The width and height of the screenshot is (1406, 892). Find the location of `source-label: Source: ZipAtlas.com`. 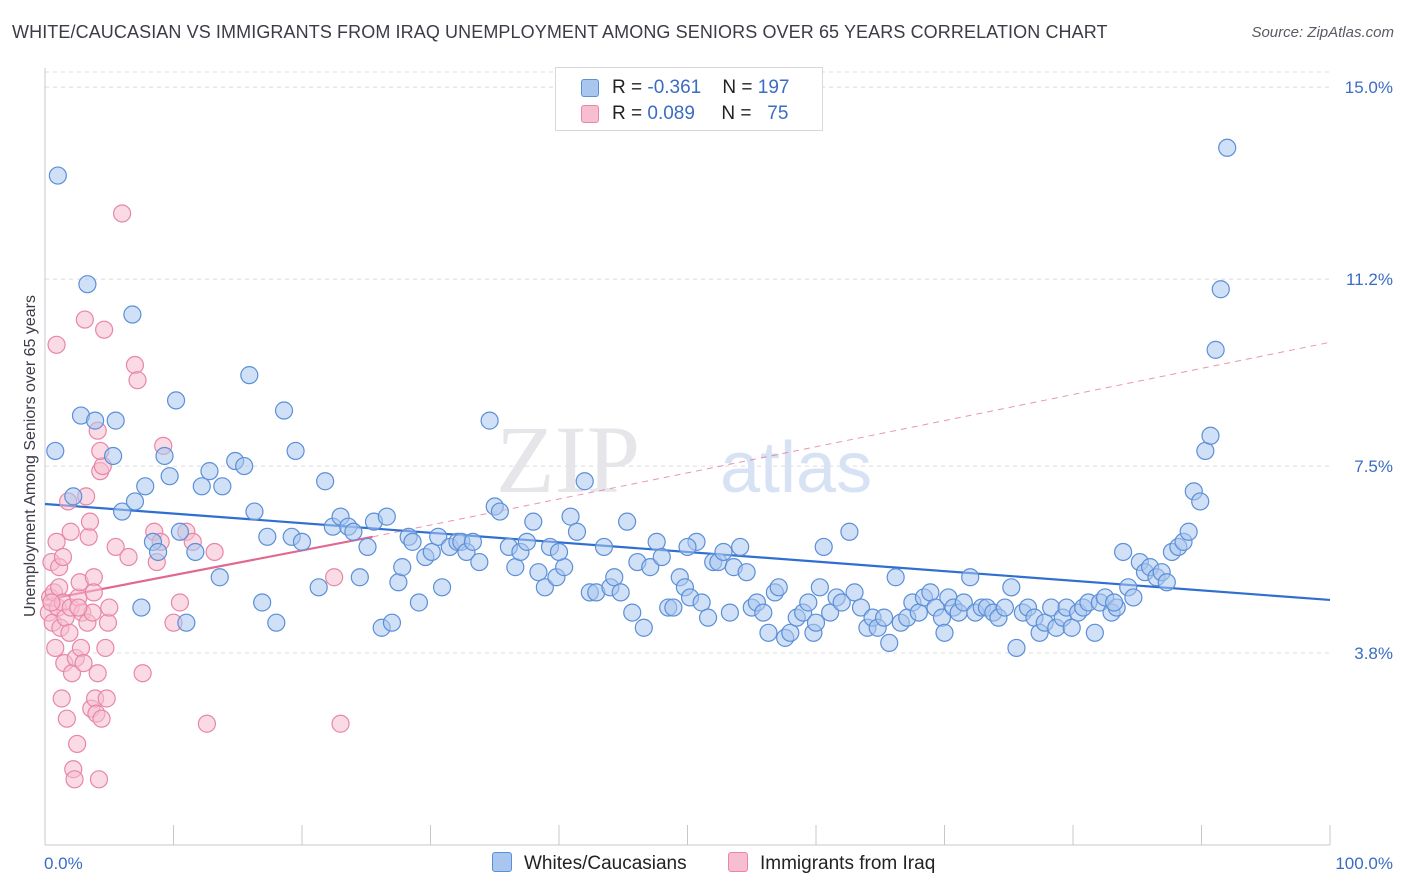

source-label: Source: ZipAtlas.com is located at coordinates (1322, 32).